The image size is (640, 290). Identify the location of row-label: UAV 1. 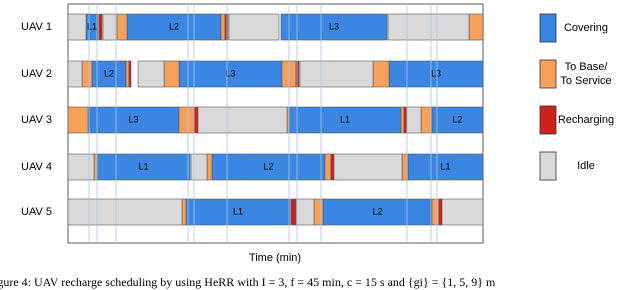
(36, 27).